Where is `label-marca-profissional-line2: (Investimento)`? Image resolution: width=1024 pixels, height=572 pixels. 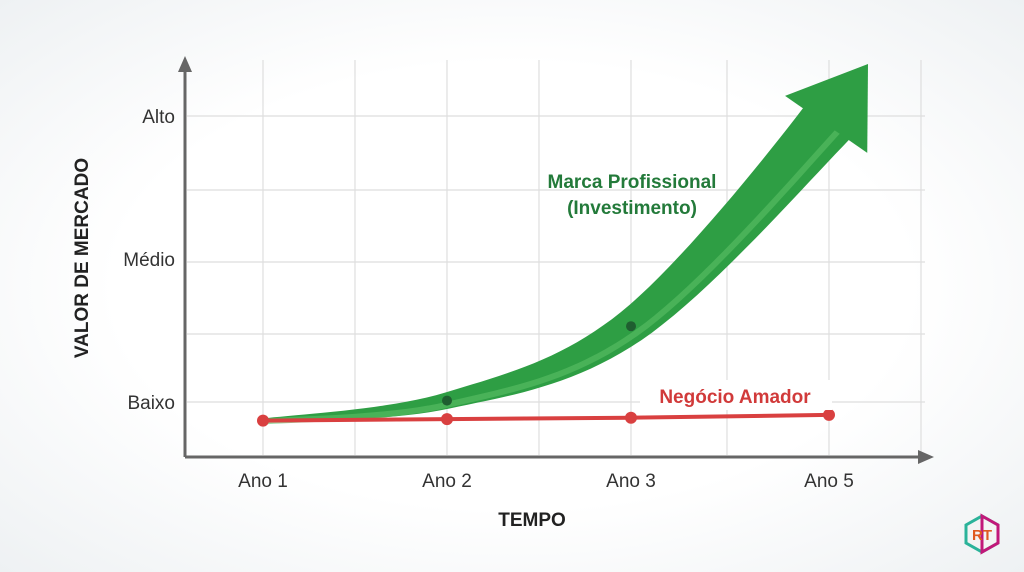
label-marca-profissional-line2: (Investimento) is located at coordinates (632, 208).